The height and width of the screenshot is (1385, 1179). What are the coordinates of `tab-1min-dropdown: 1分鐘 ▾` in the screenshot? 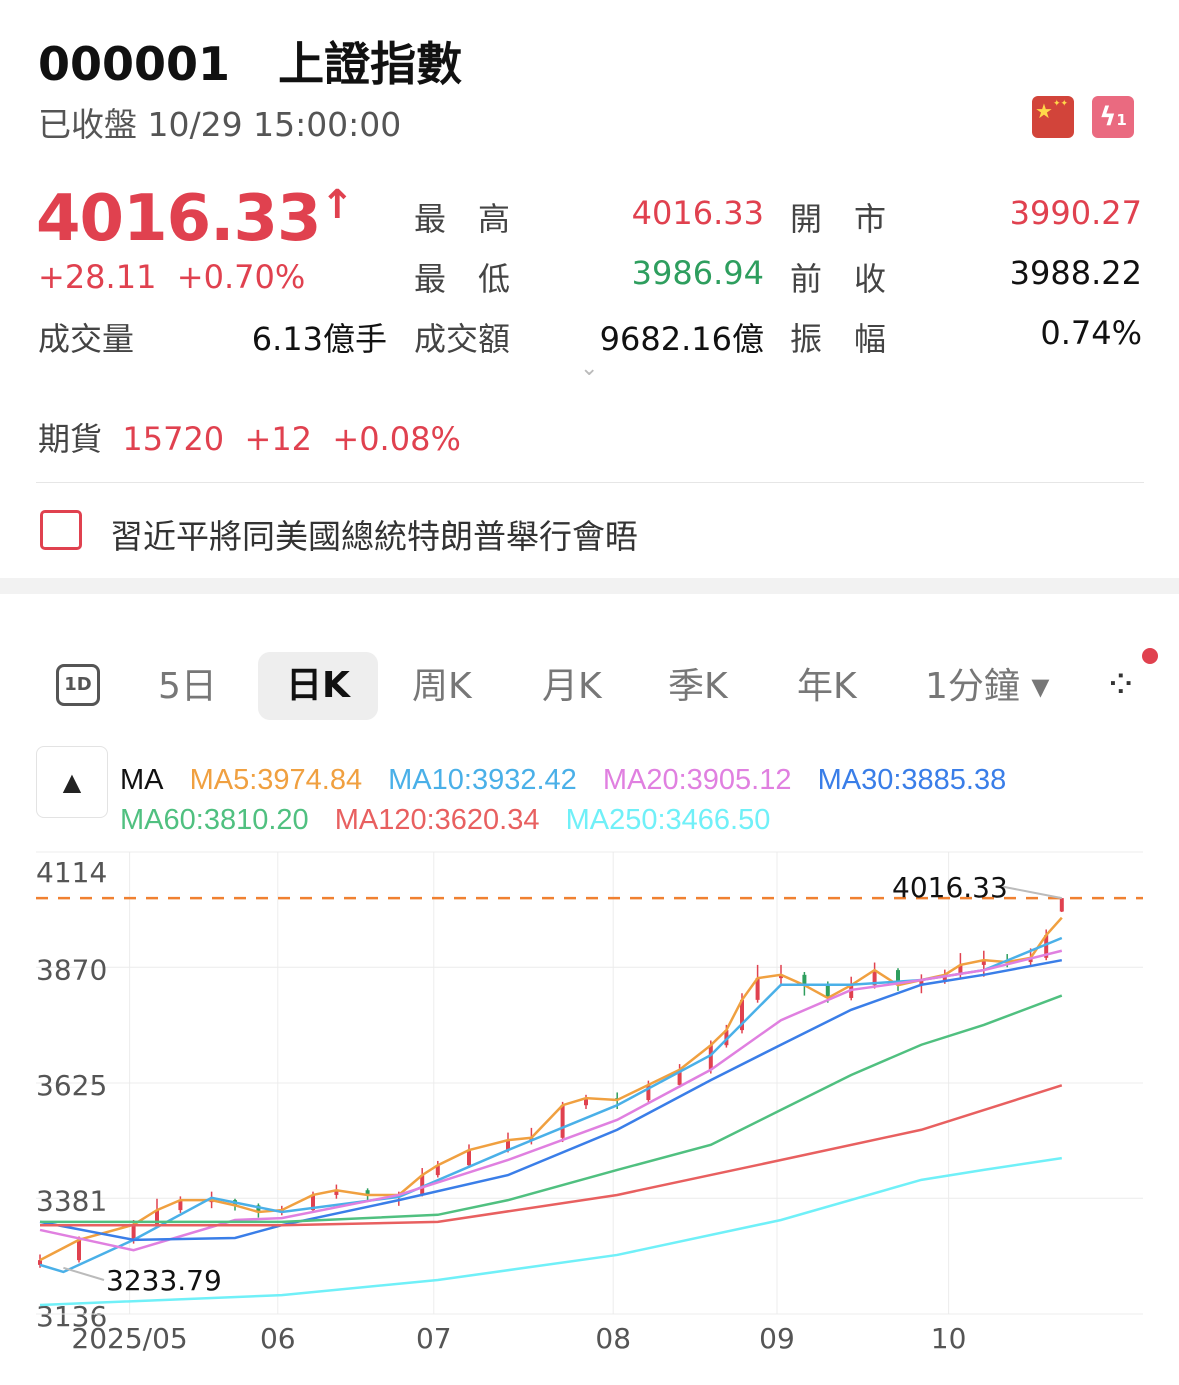 It's located at (987, 686).